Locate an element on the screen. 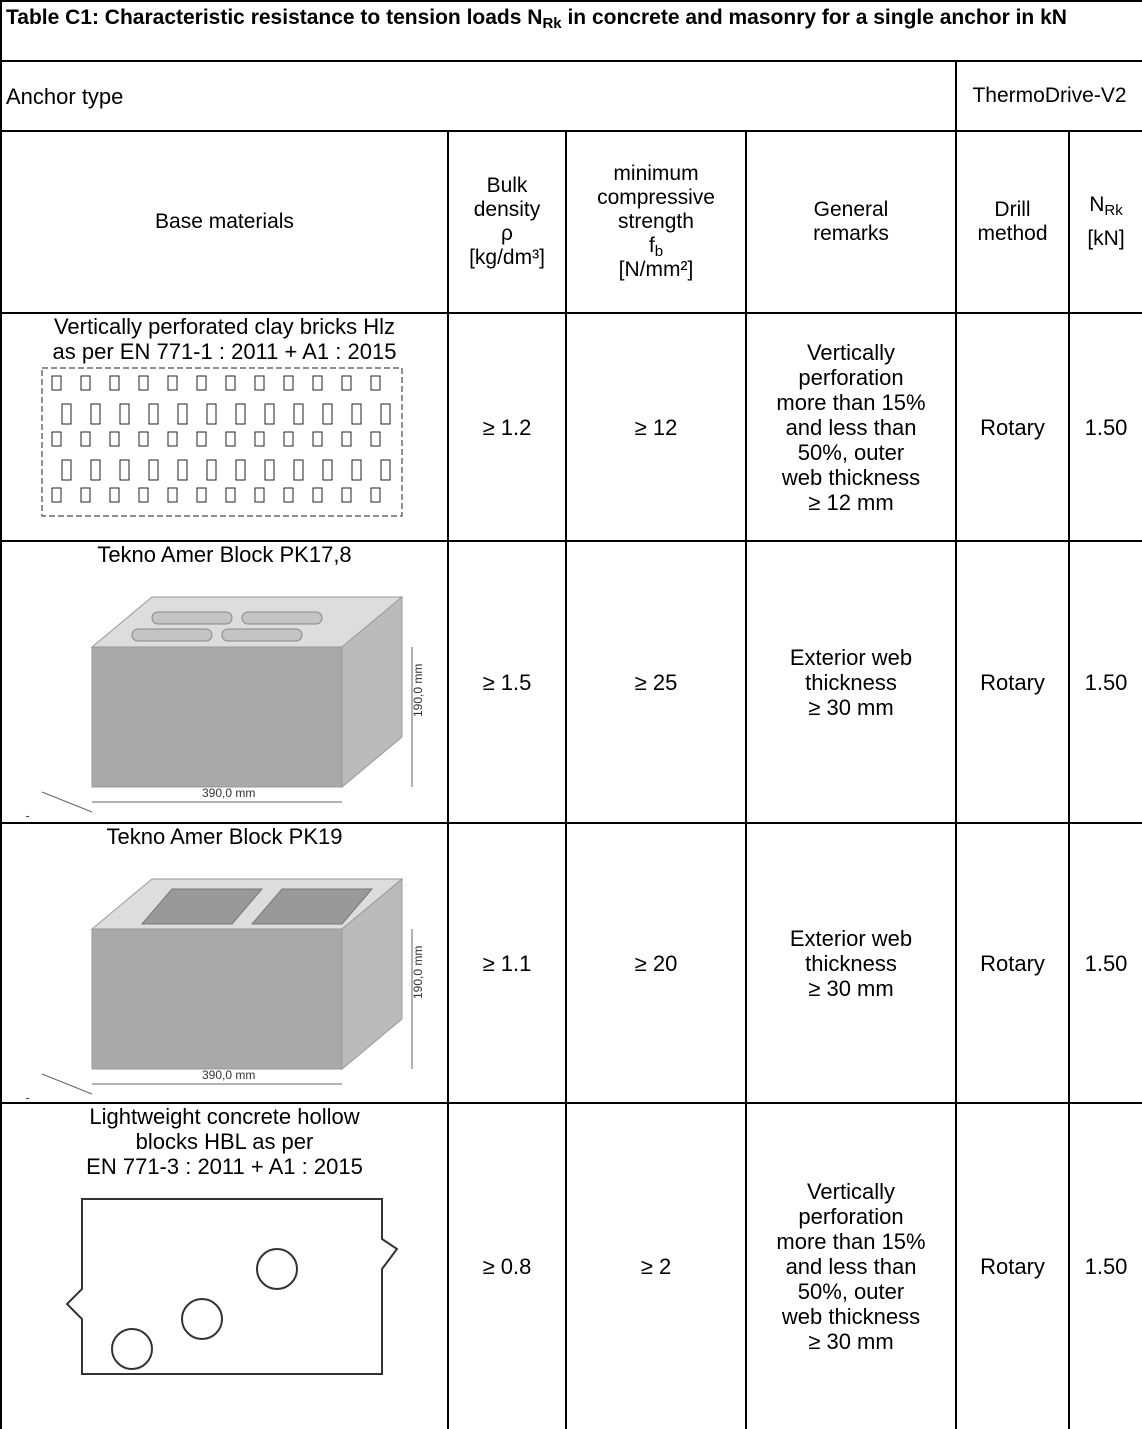 The width and height of the screenshot is (1142, 1429). bulk-density: ≥ 1.2 is located at coordinates (507, 427).